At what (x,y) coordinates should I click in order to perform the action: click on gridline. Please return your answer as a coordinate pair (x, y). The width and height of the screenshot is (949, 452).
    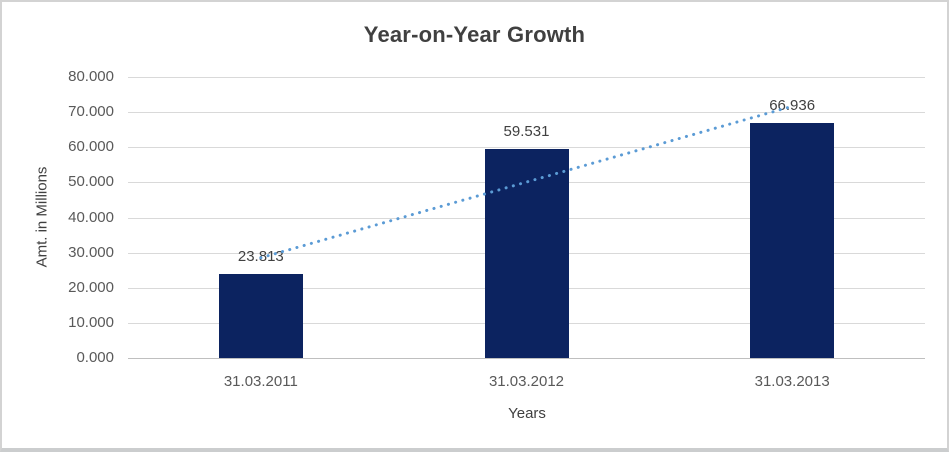
    Looking at the image, I should click on (526, 77).